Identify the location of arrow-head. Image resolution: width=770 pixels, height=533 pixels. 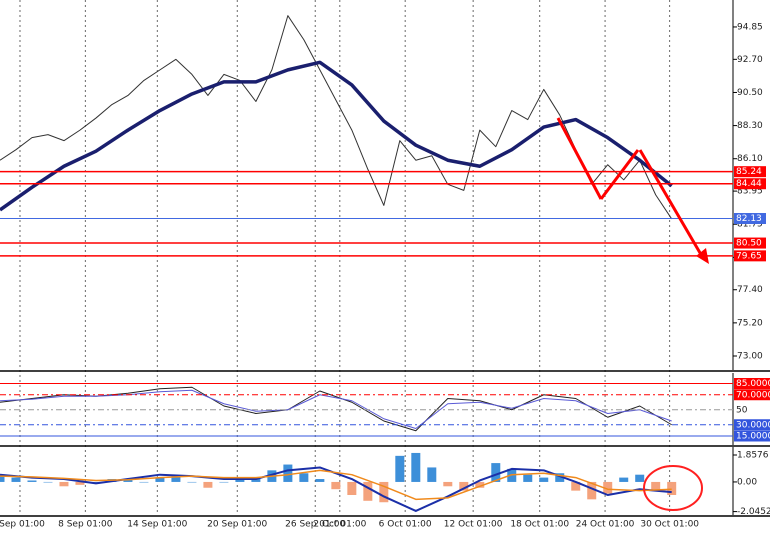
(702, 256).